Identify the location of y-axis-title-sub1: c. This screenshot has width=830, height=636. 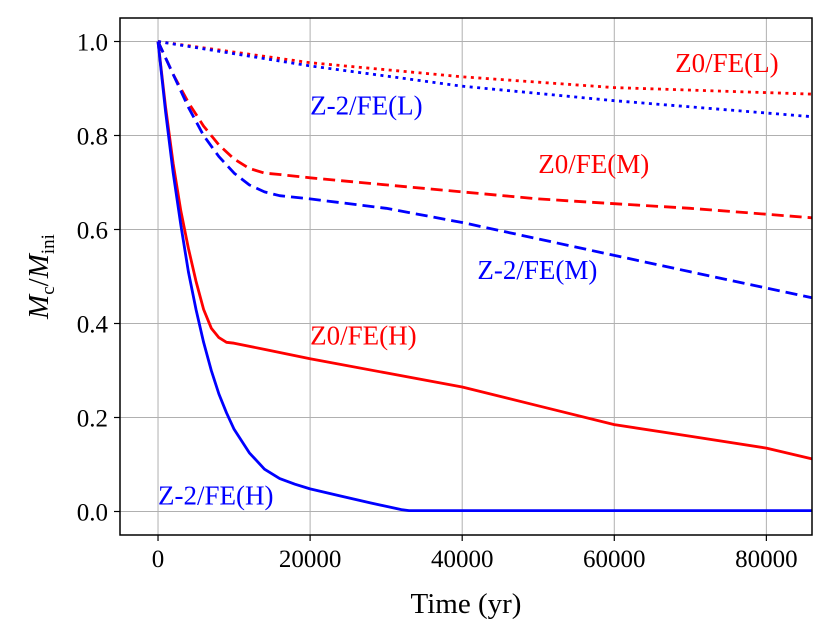
(48, 290).